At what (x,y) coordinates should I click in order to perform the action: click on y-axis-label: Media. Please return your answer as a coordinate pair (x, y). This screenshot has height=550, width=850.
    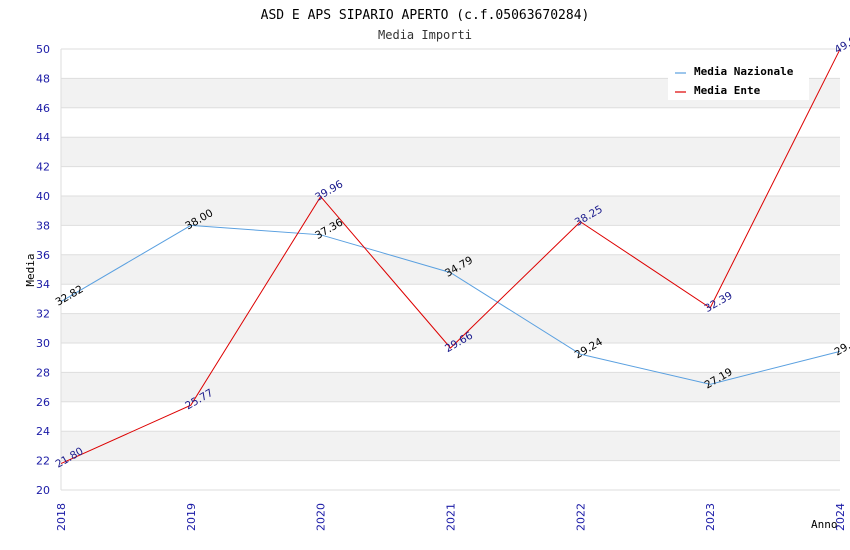
    Looking at the image, I should click on (30, 269).